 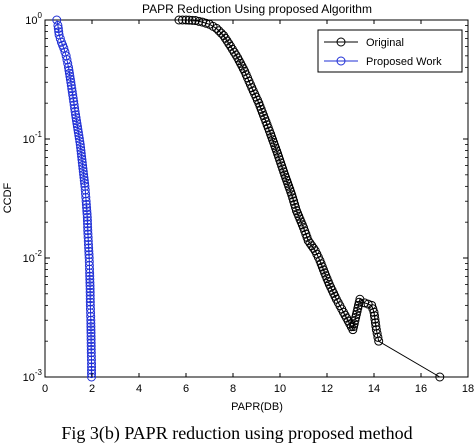 I want to click on x-tick-label: 4, so click(x=139, y=389).